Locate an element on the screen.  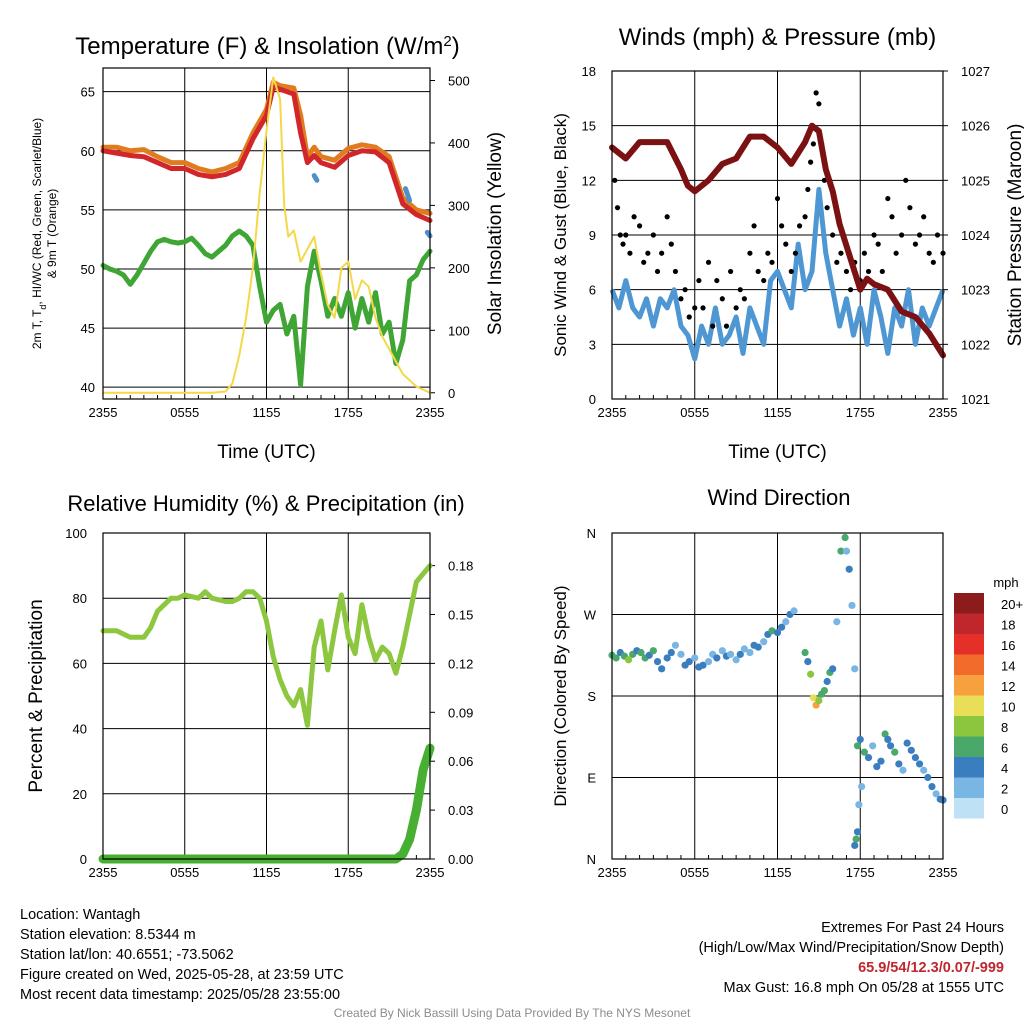
series-line-station-pressure is located at coordinates (777, 240).